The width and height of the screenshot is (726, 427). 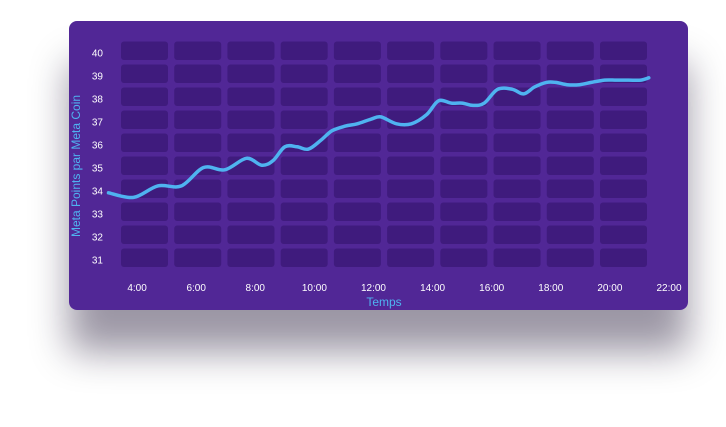 What do you see at coordinates (98, 261) in the screenshot?
I see `y-tick-label: 31` at bounding box center [98, 261].